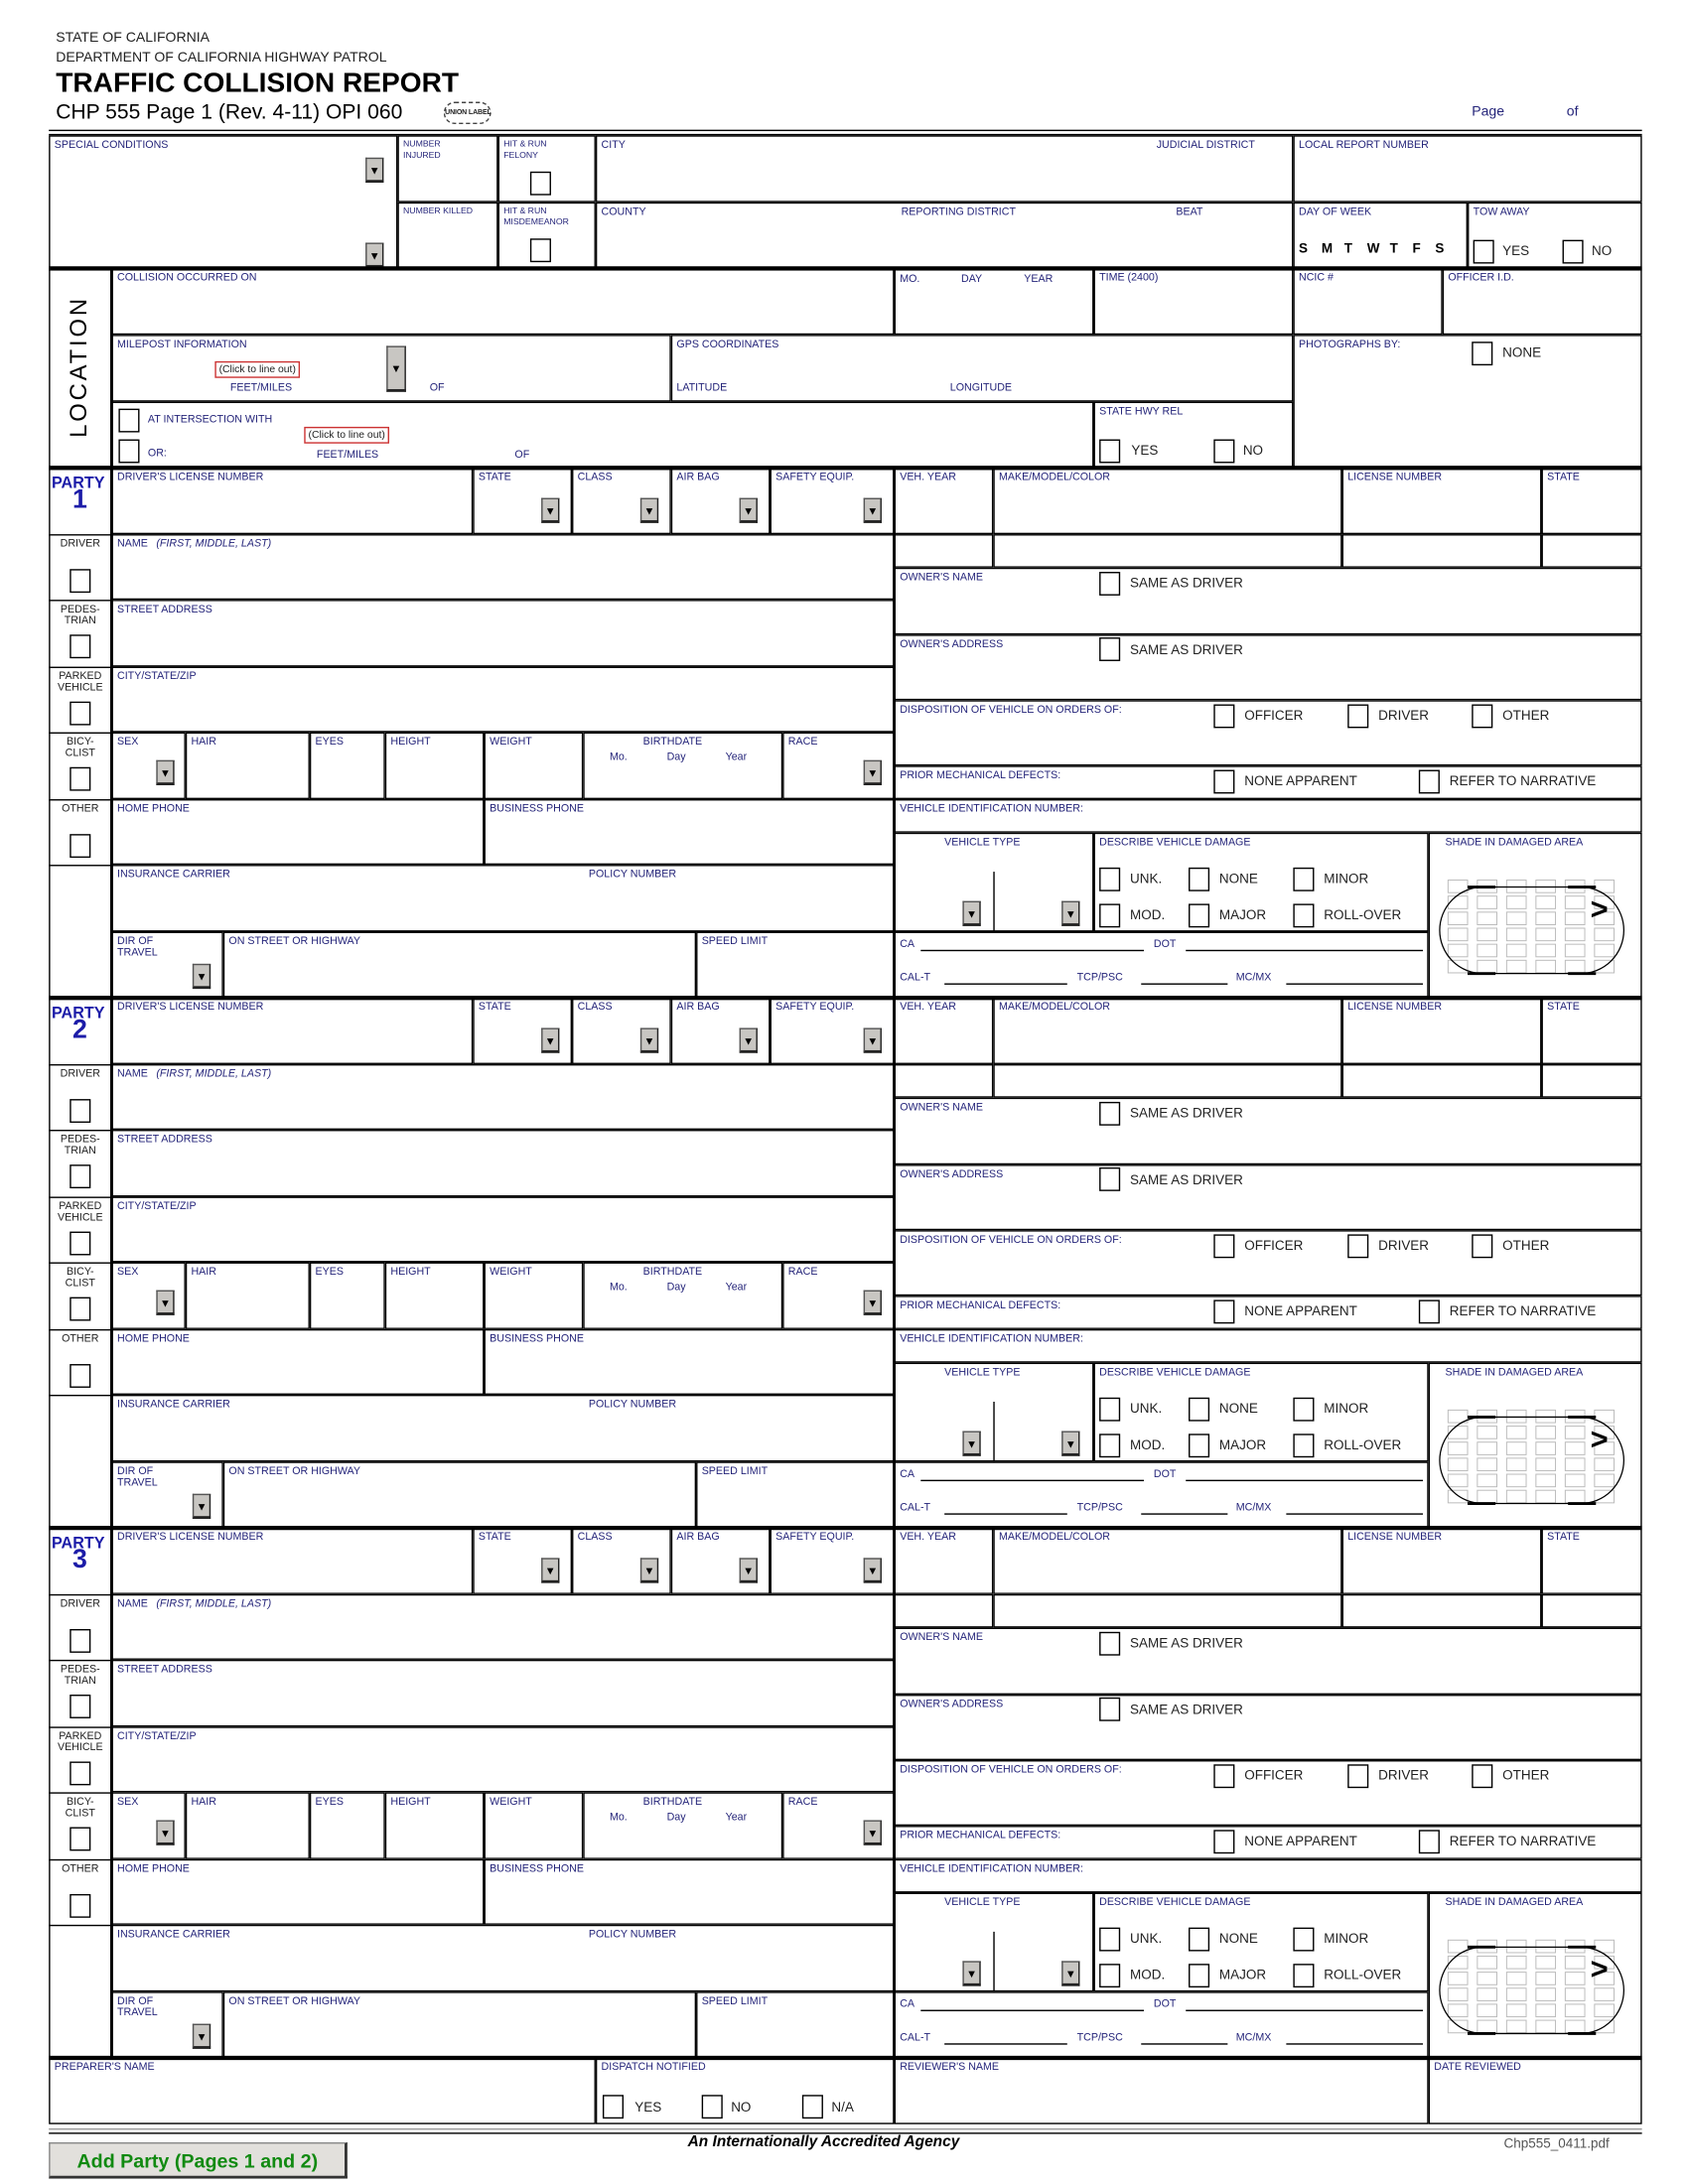 The height and width of the screenshot is (2184, 1688). Describe the element at coordinates (1110, 1976) in the screenshot. I see `party-3-damage-mod-checkbox` at that location.